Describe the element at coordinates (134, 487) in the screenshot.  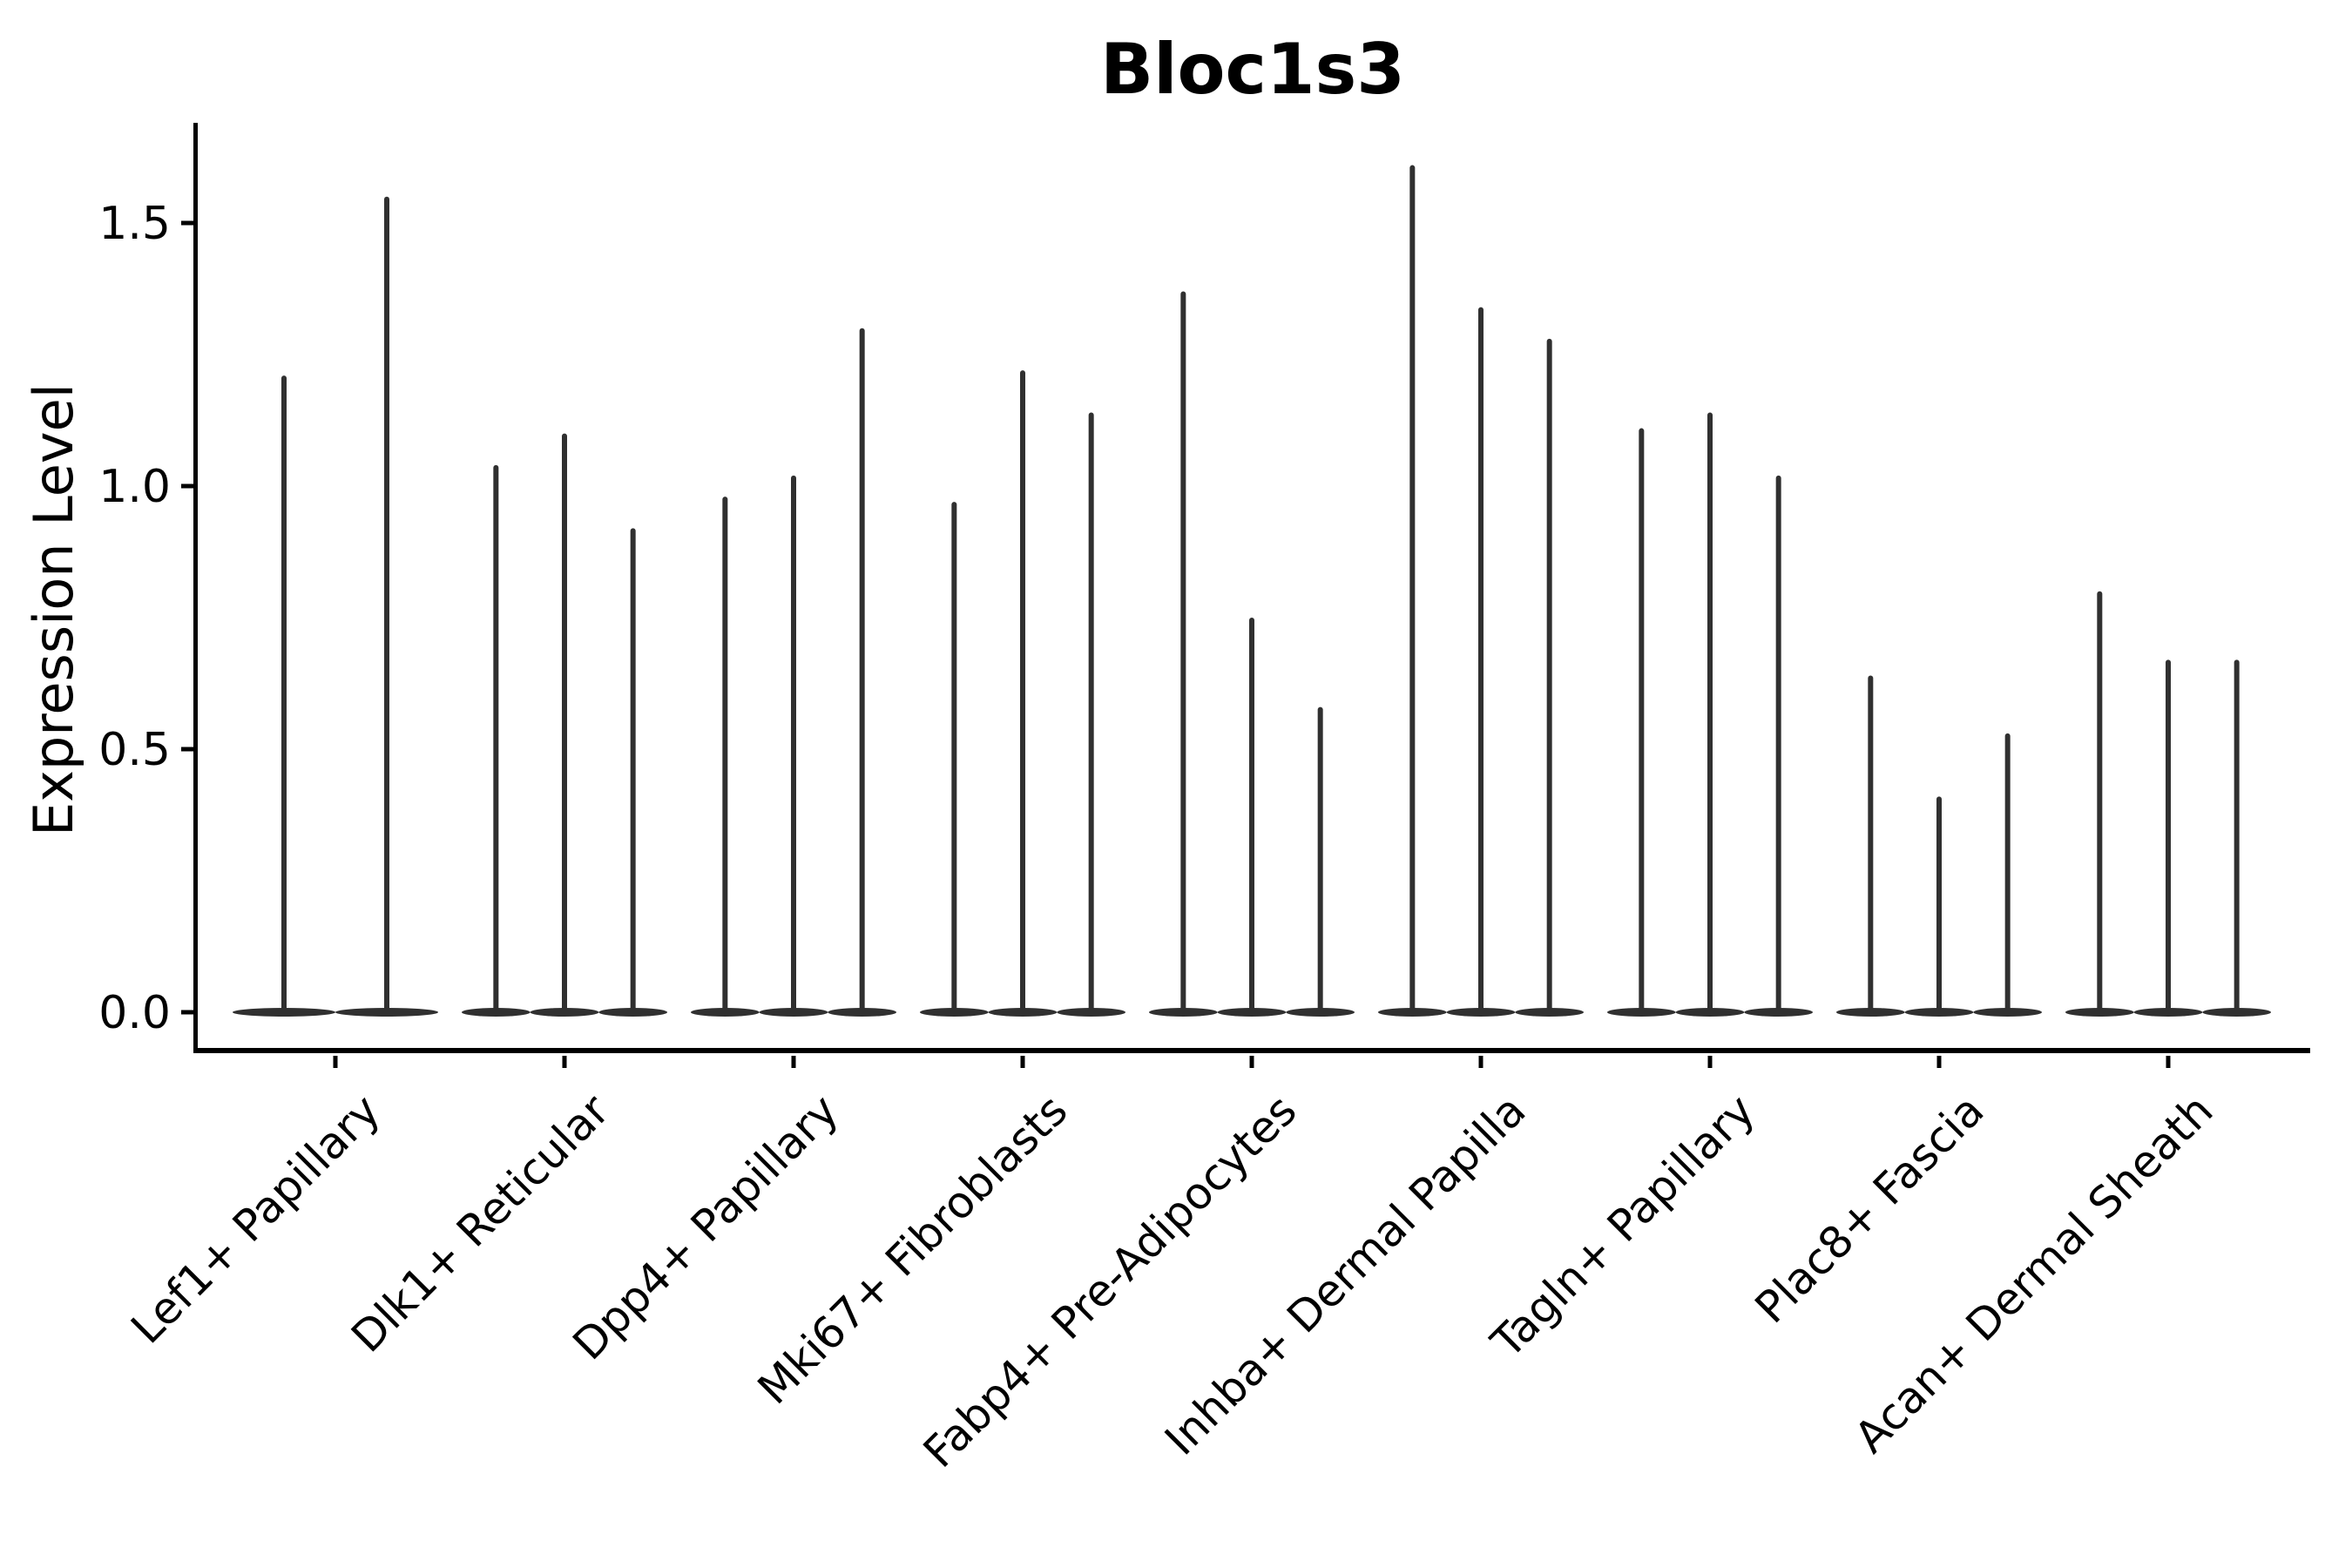
I see `y-tick-label: 1.0` at that location.